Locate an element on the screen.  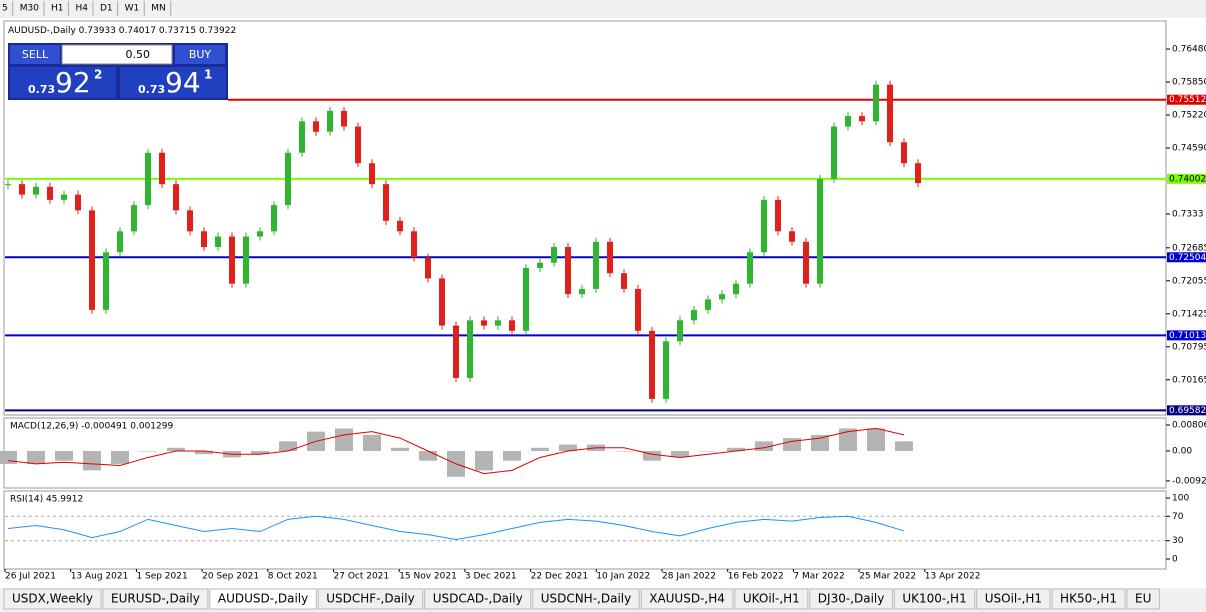
tab-label: AUDUSD-,Daily is located at coordinates (263, 599).